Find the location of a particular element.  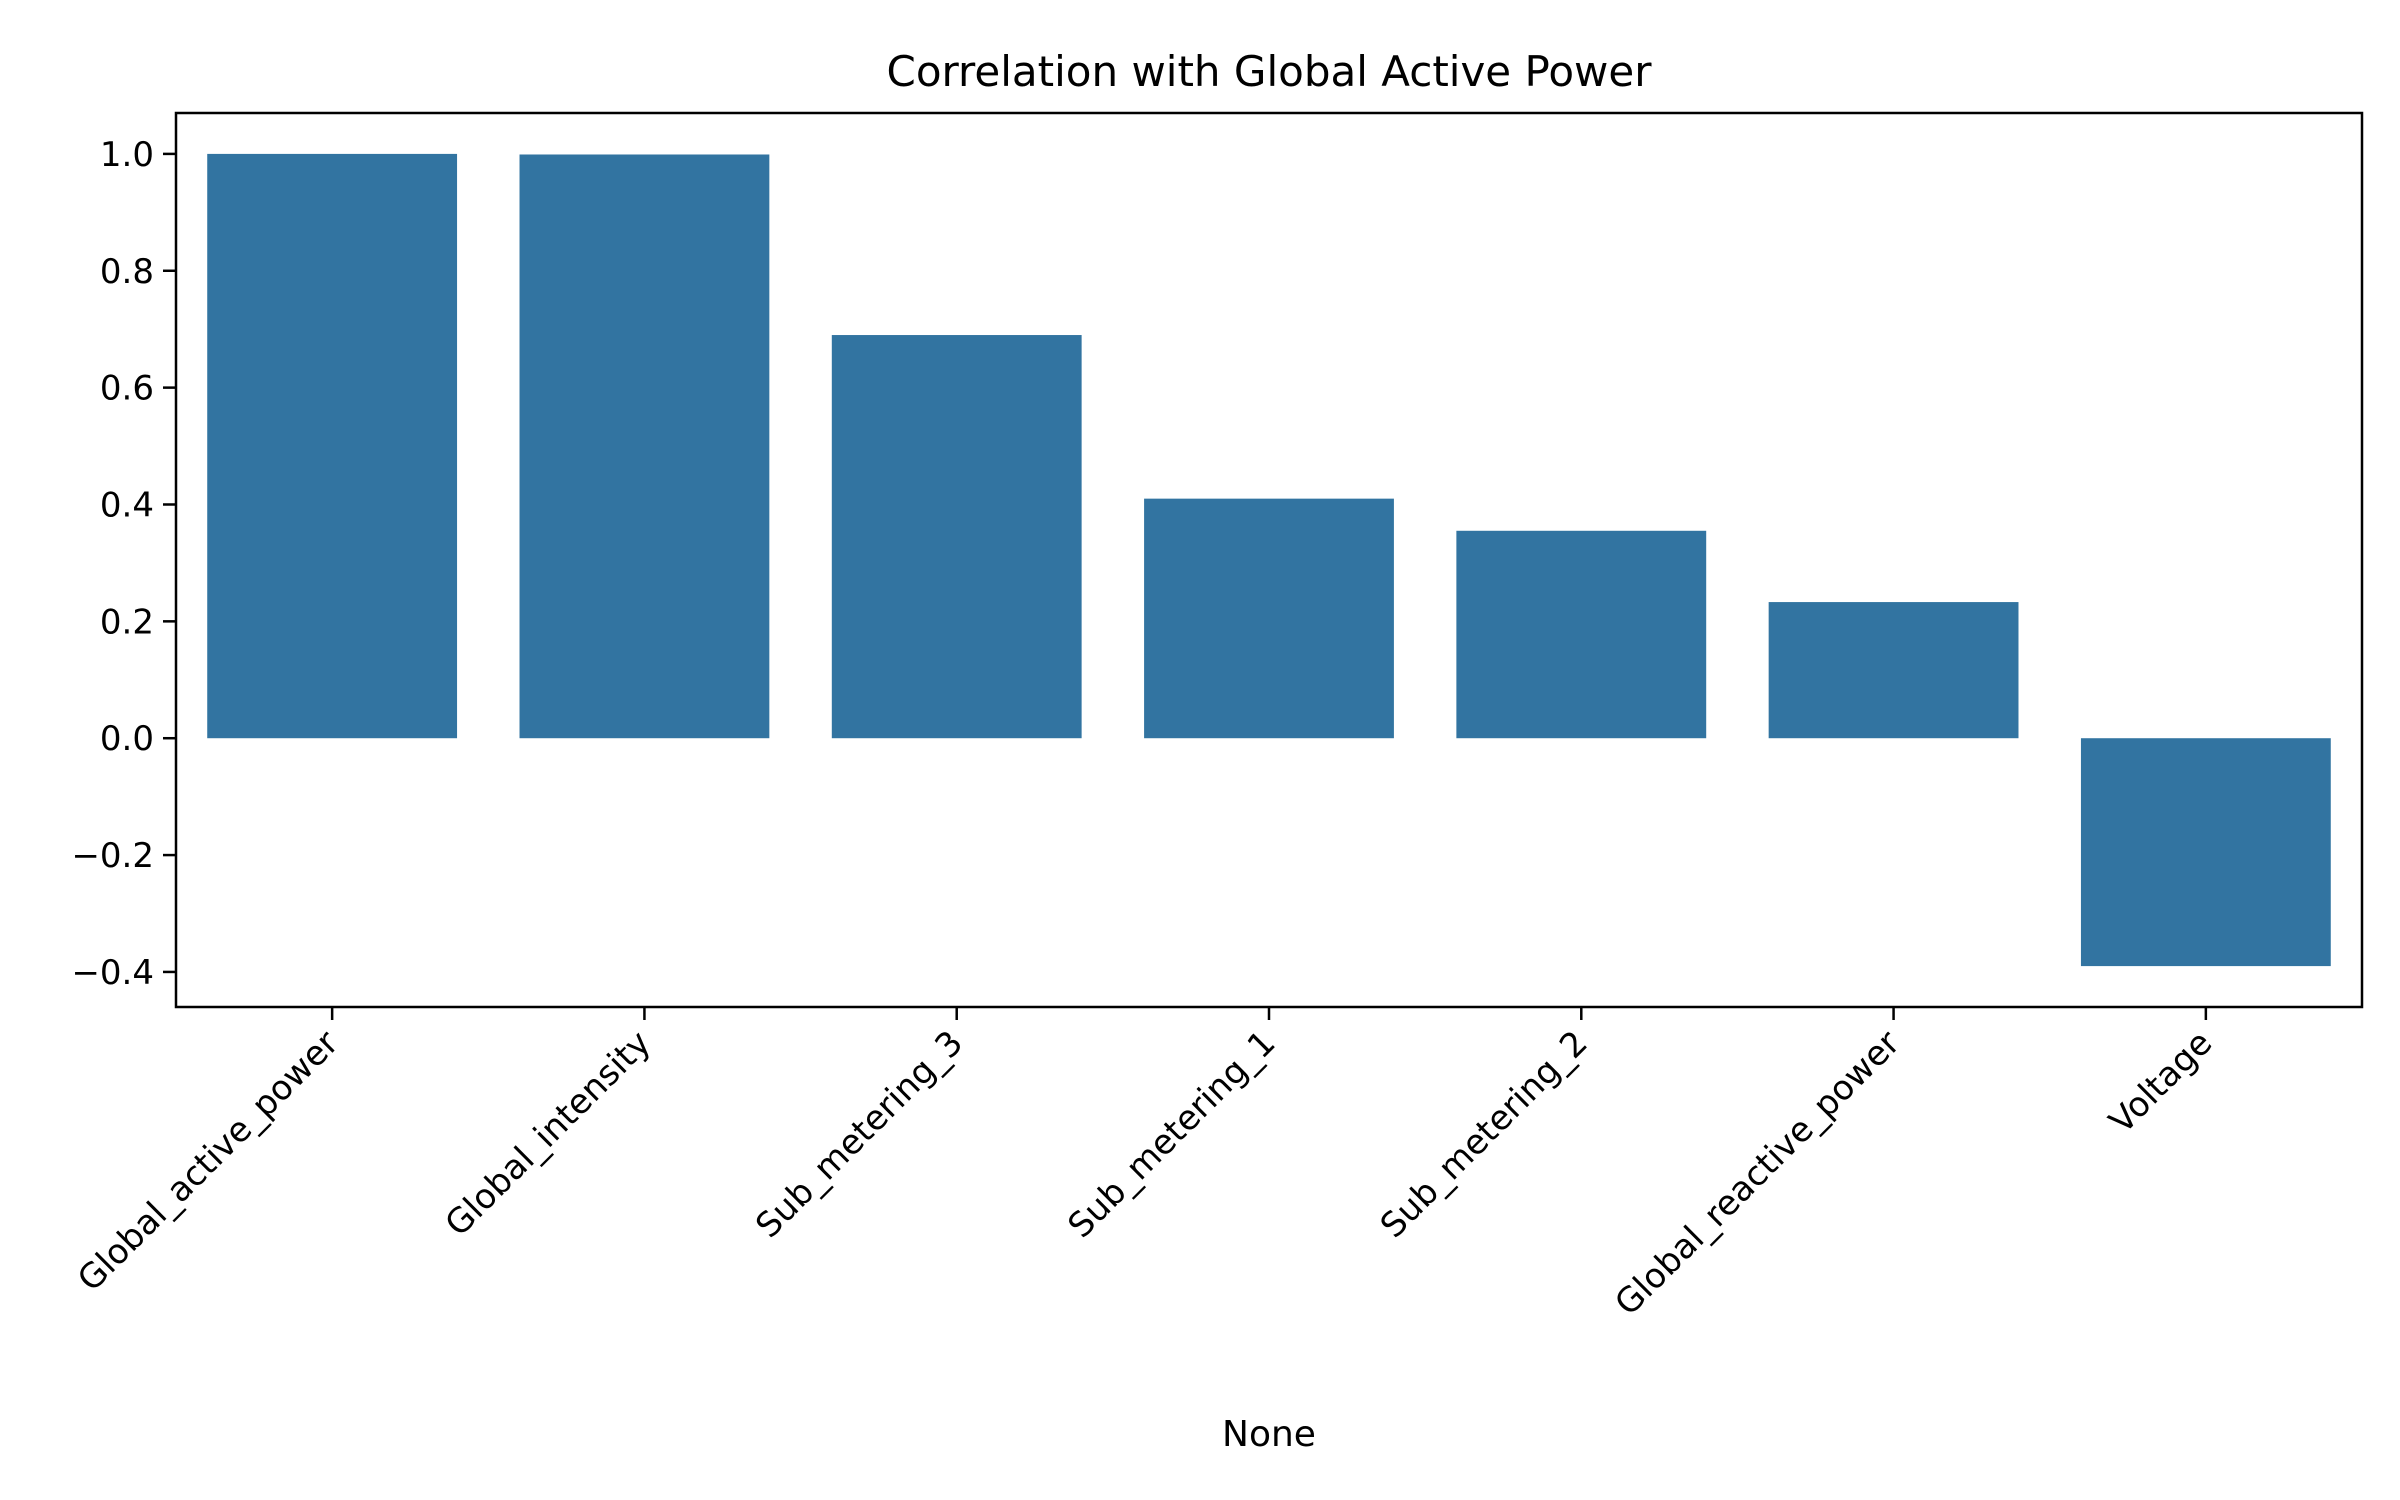

x-axis-label: None is located at coordinates (1269, 1434).